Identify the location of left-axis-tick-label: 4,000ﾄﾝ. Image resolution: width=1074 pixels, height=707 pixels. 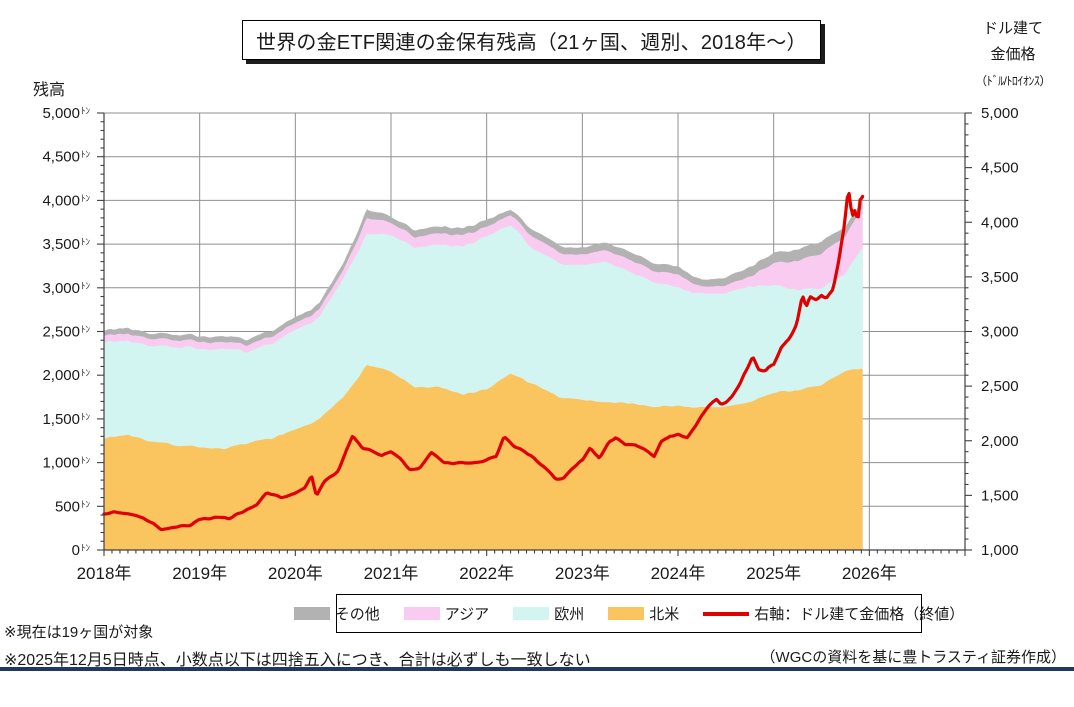
(66, 200).